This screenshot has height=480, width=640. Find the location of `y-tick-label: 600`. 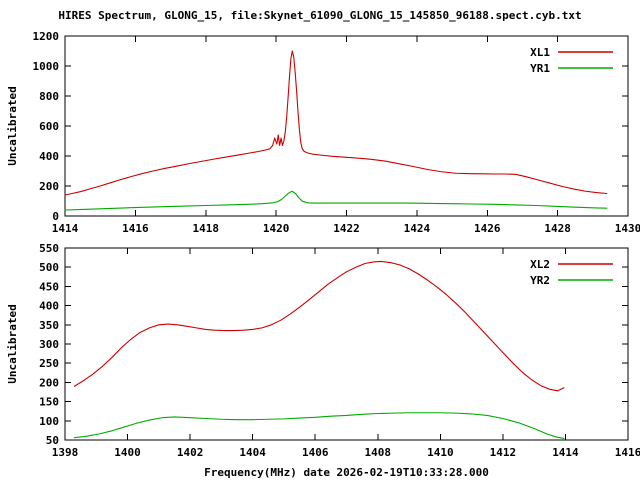

y-tick-label: 600 is located at coordinates (49, 126).